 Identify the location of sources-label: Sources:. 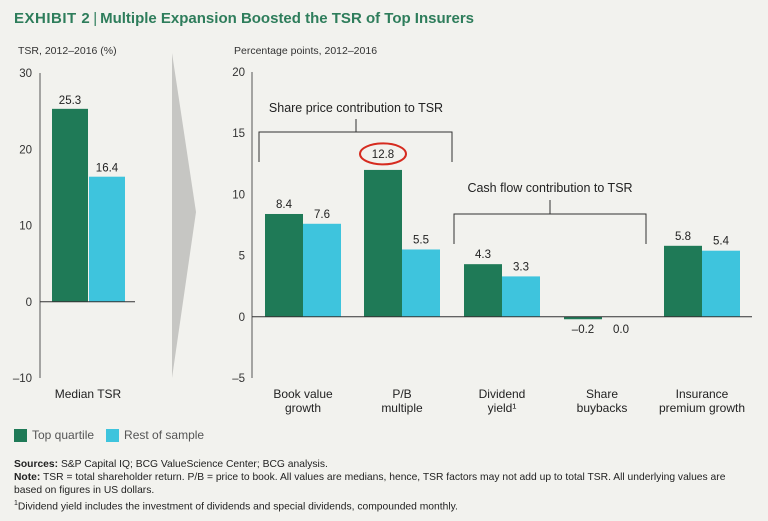
(36, 464).